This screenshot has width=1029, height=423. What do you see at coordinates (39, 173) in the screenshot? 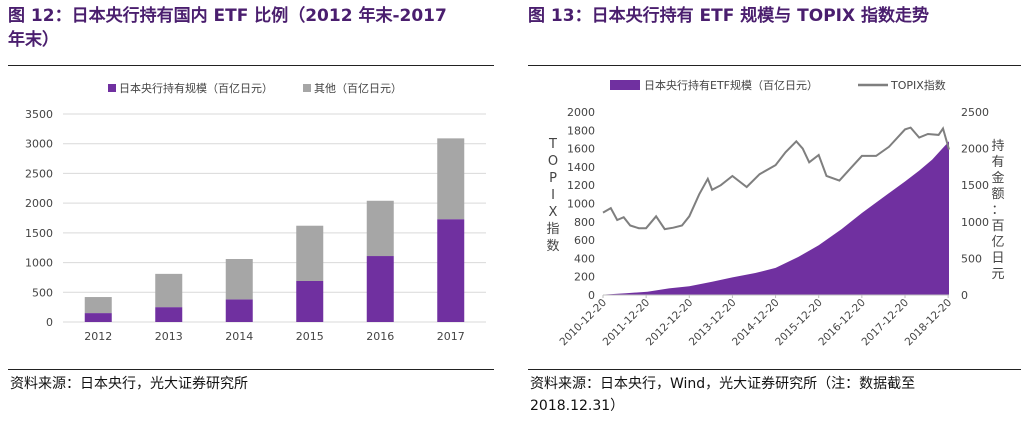
I see `y-tick-label: 2500` at bounding box center [39, 173].